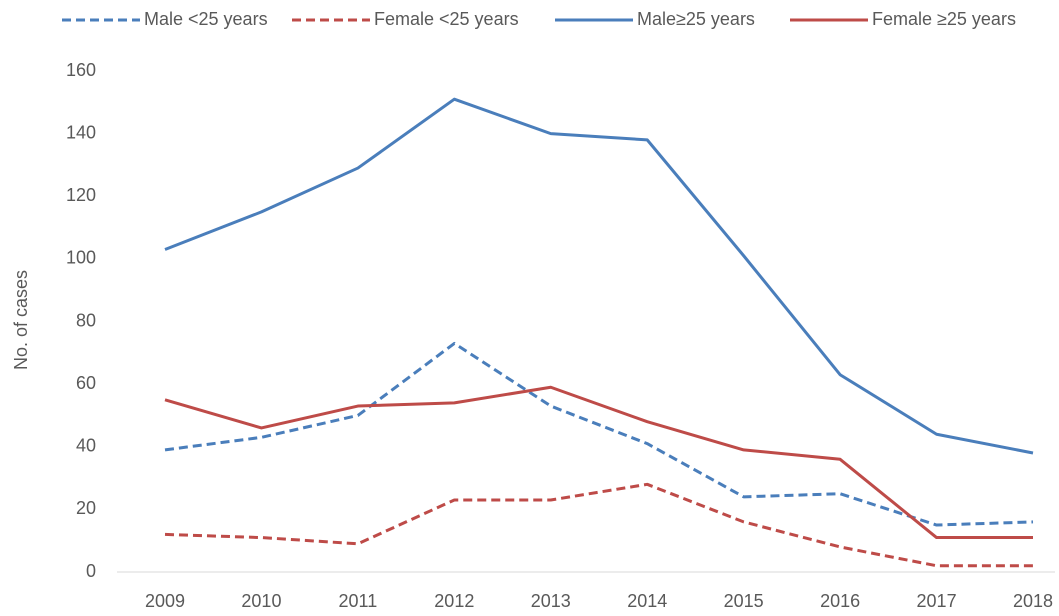 This screenshot has height=616, width=1059. I want to click on x-tick-label: 2015, so click(744, 601).